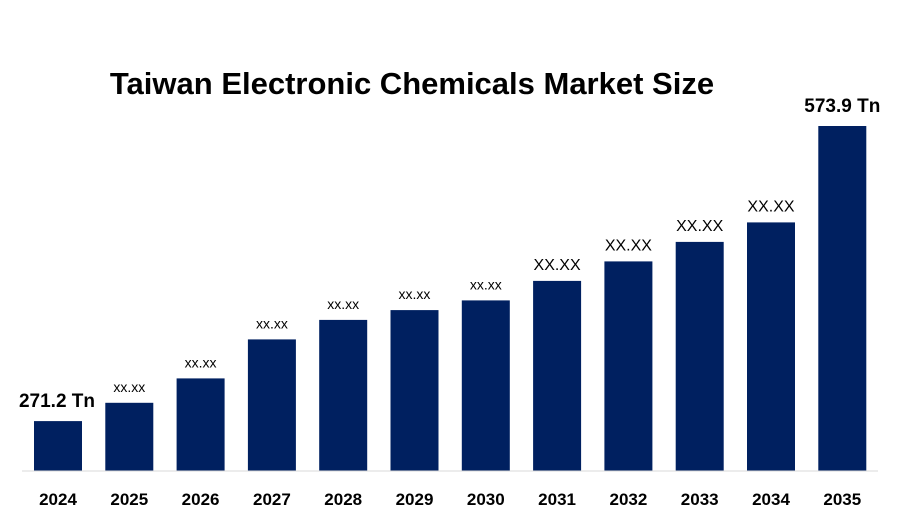 This screenshot has height=525, width=900. I want to click on x-tick-label-2030: 2030, so click(486, 499).